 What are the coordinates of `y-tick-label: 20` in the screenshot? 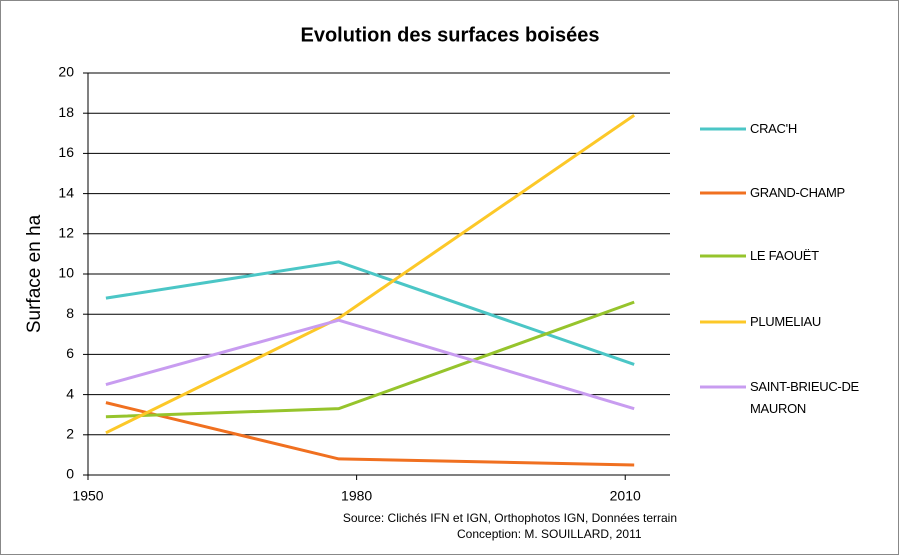 It's located at (66, 72).